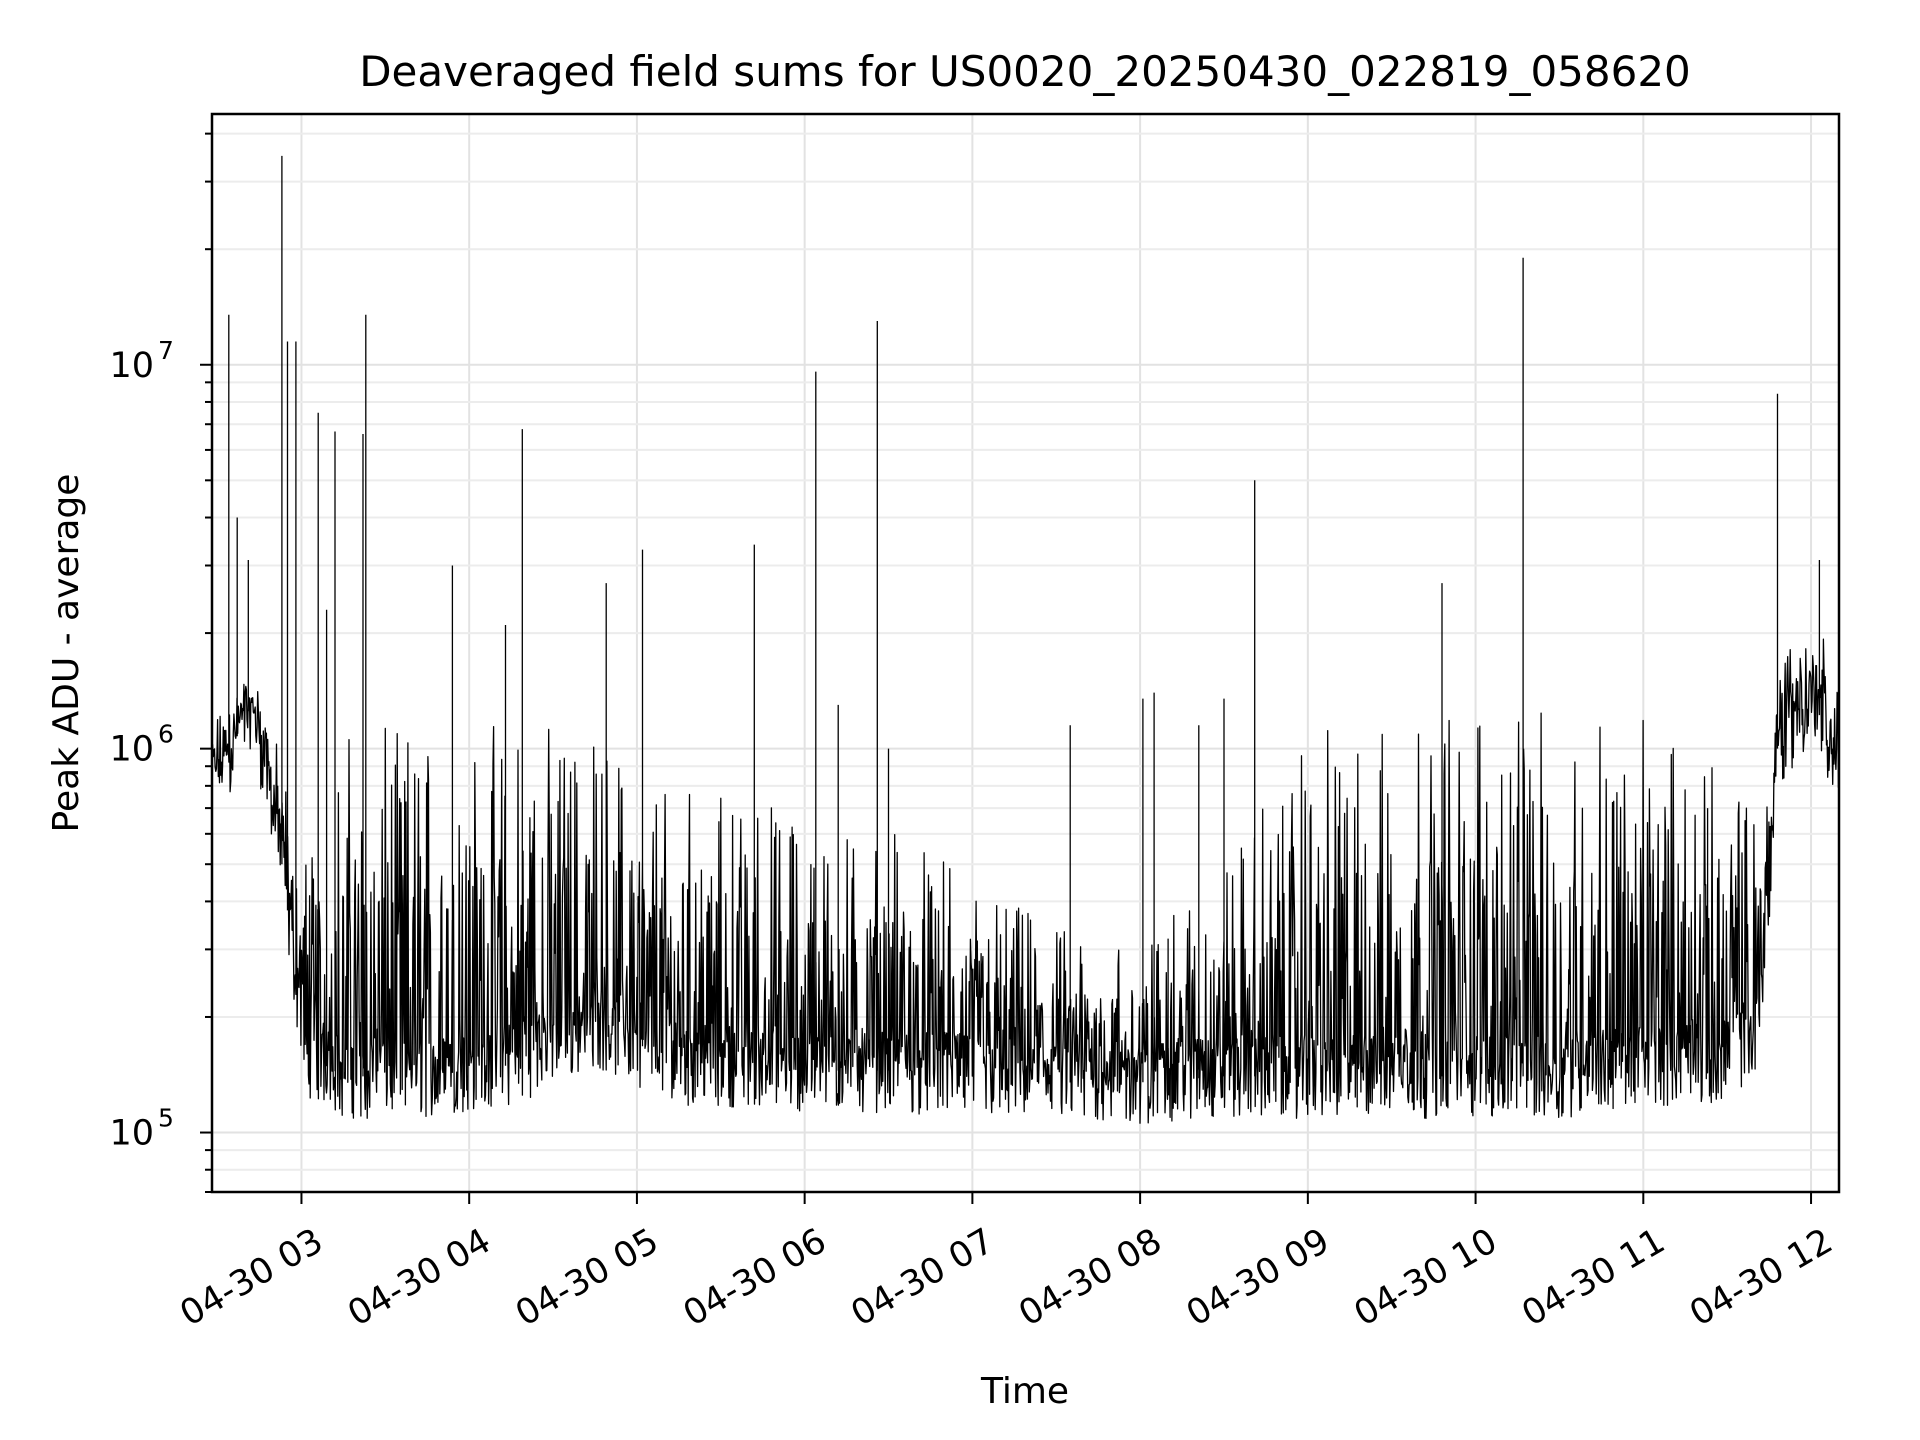 The image size is (1920, 1440). I want to click on y-tick-exponent: 6, so click(166, 734).